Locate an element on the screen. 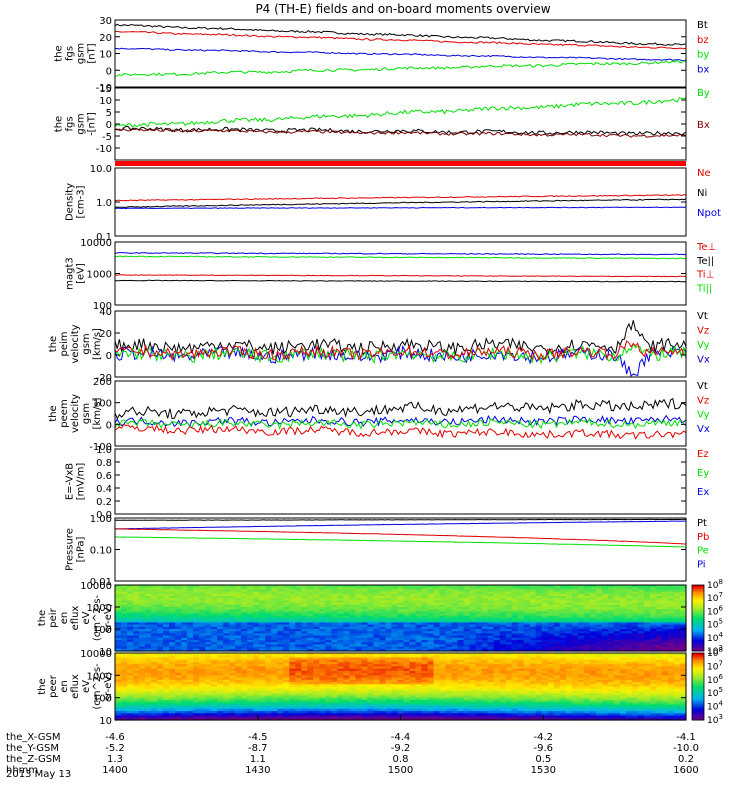 This screenshot has height=800, width=750. legend-entry-0: Pt is located at coordinates (702, 523).